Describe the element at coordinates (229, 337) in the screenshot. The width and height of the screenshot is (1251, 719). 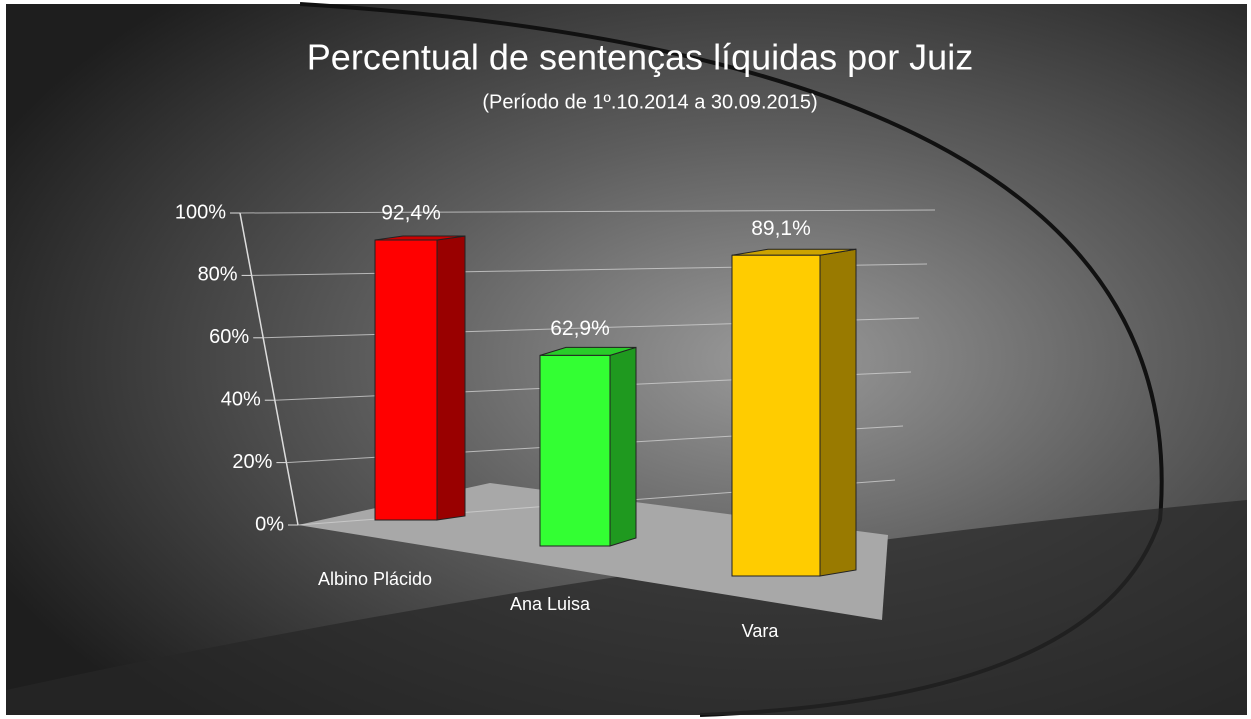
I see `y-tick-label: 60%` at that location.